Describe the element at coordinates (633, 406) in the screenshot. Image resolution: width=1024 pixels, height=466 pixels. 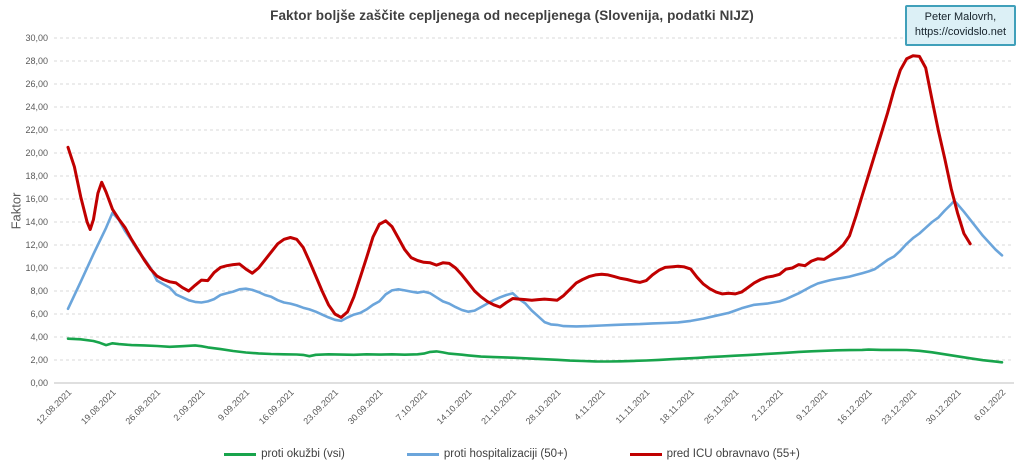
I see `x-tick-label: 11.11.2021` at that location.